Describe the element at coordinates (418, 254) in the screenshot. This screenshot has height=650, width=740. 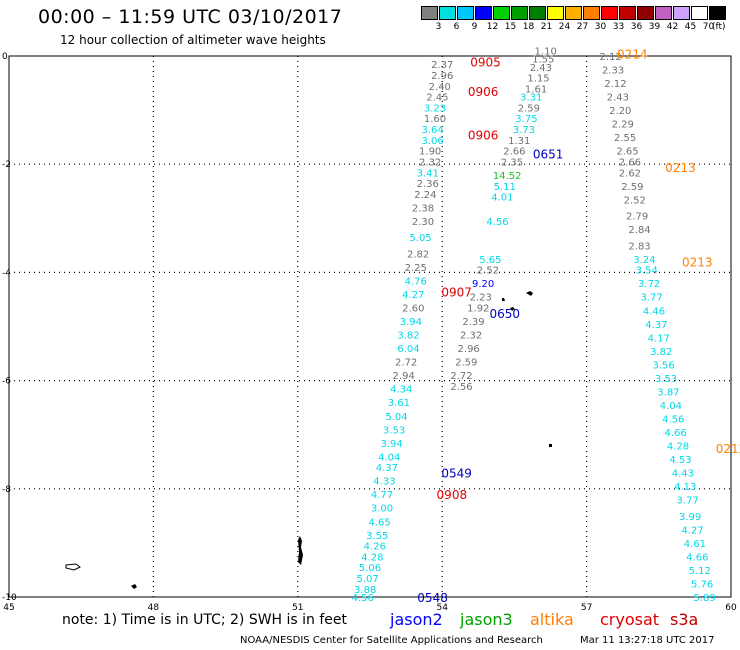
I see `swh-value-label: 2.82` at that location.